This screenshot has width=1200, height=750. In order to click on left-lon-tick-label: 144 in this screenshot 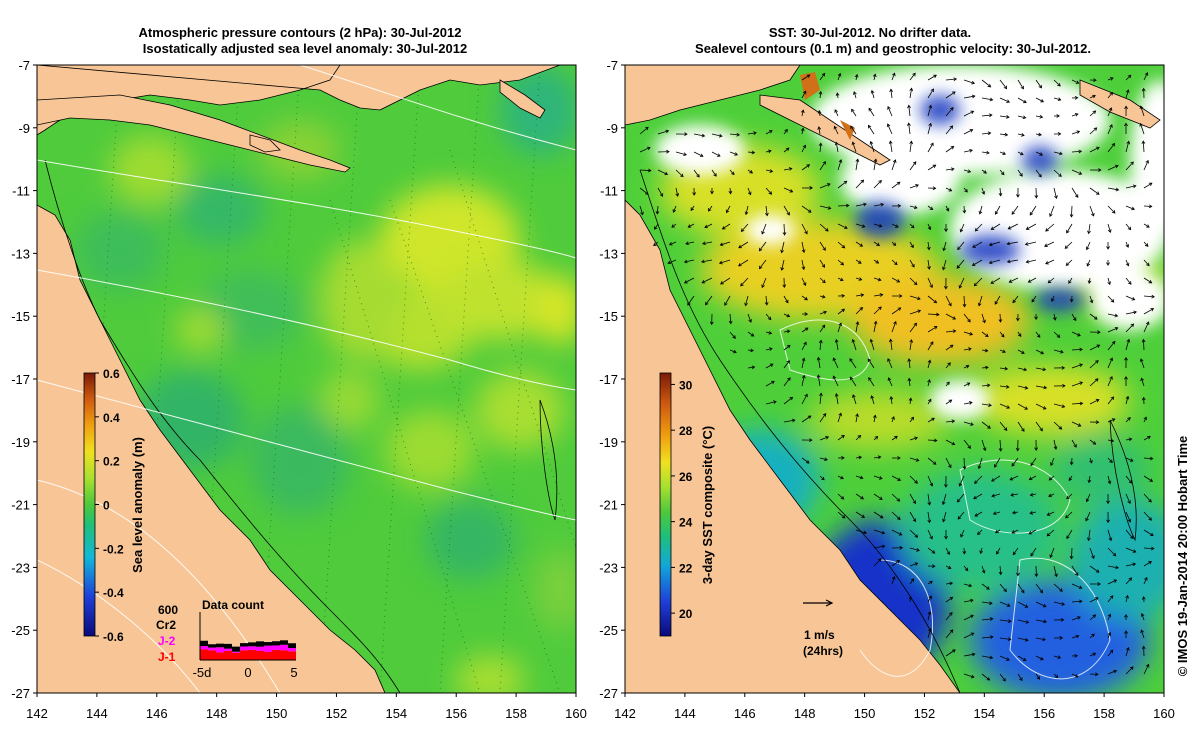, I will do `click(97, 713)`.